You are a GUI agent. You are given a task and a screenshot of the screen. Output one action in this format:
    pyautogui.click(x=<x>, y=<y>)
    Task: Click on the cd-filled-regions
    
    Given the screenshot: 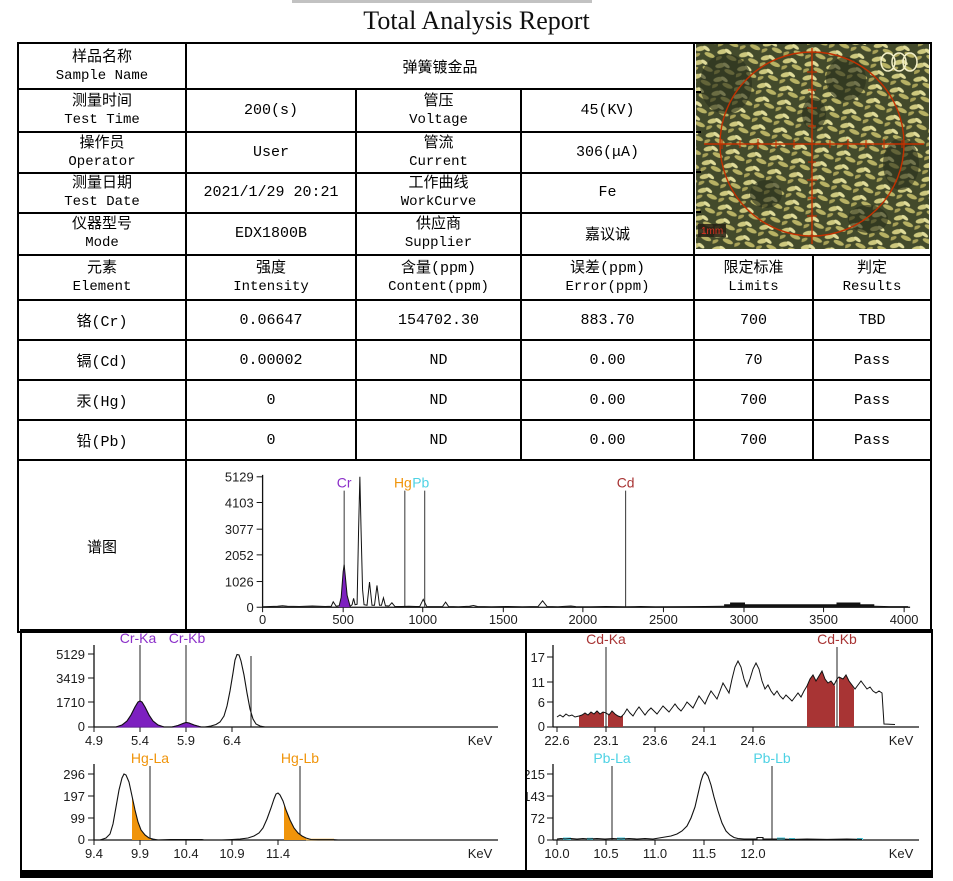 What is the action you would take?
    pyautogui.click(x=716, y=699)
    